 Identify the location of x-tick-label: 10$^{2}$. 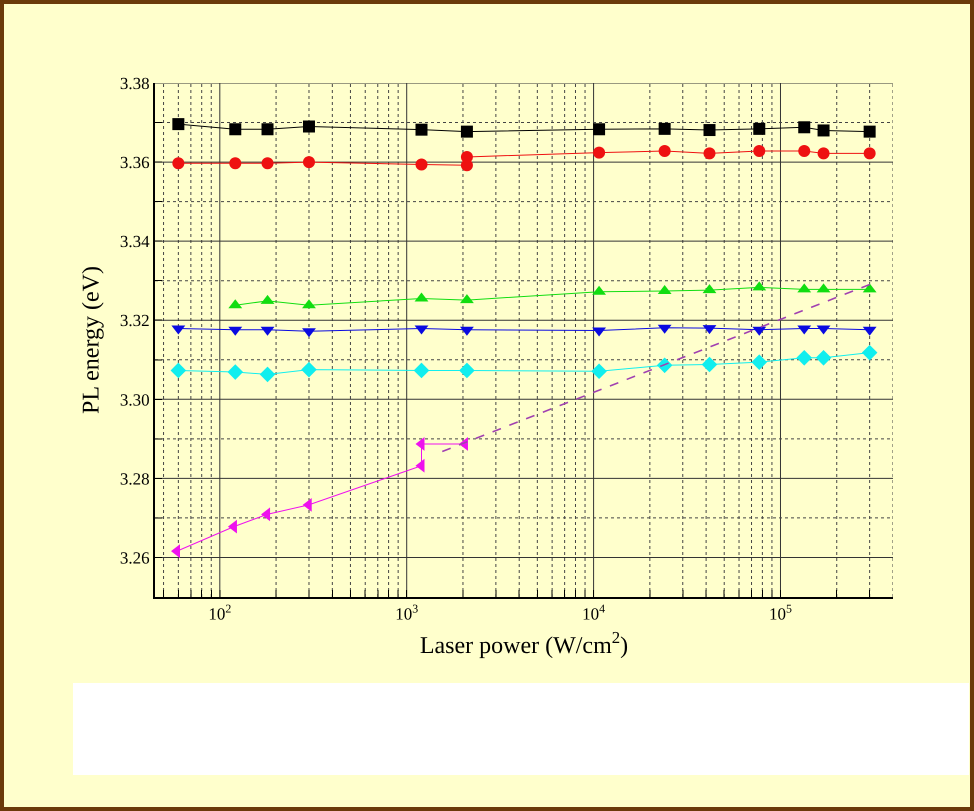
(220, 612).